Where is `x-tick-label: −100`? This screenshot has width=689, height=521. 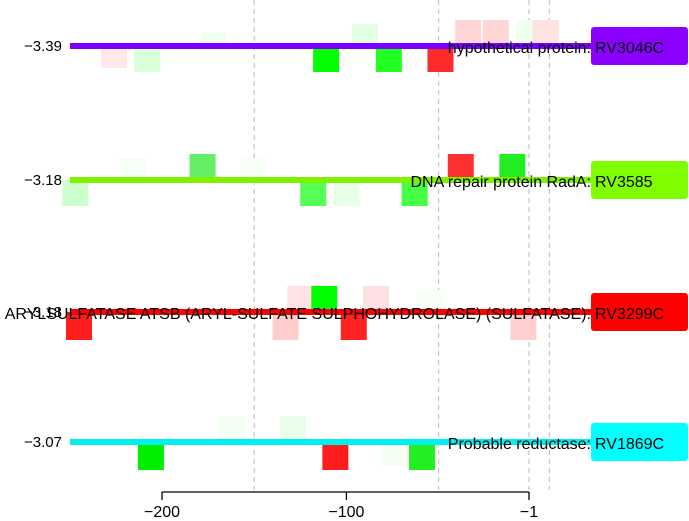 x-tick-label: −100 is located at coordinates (346, 512).